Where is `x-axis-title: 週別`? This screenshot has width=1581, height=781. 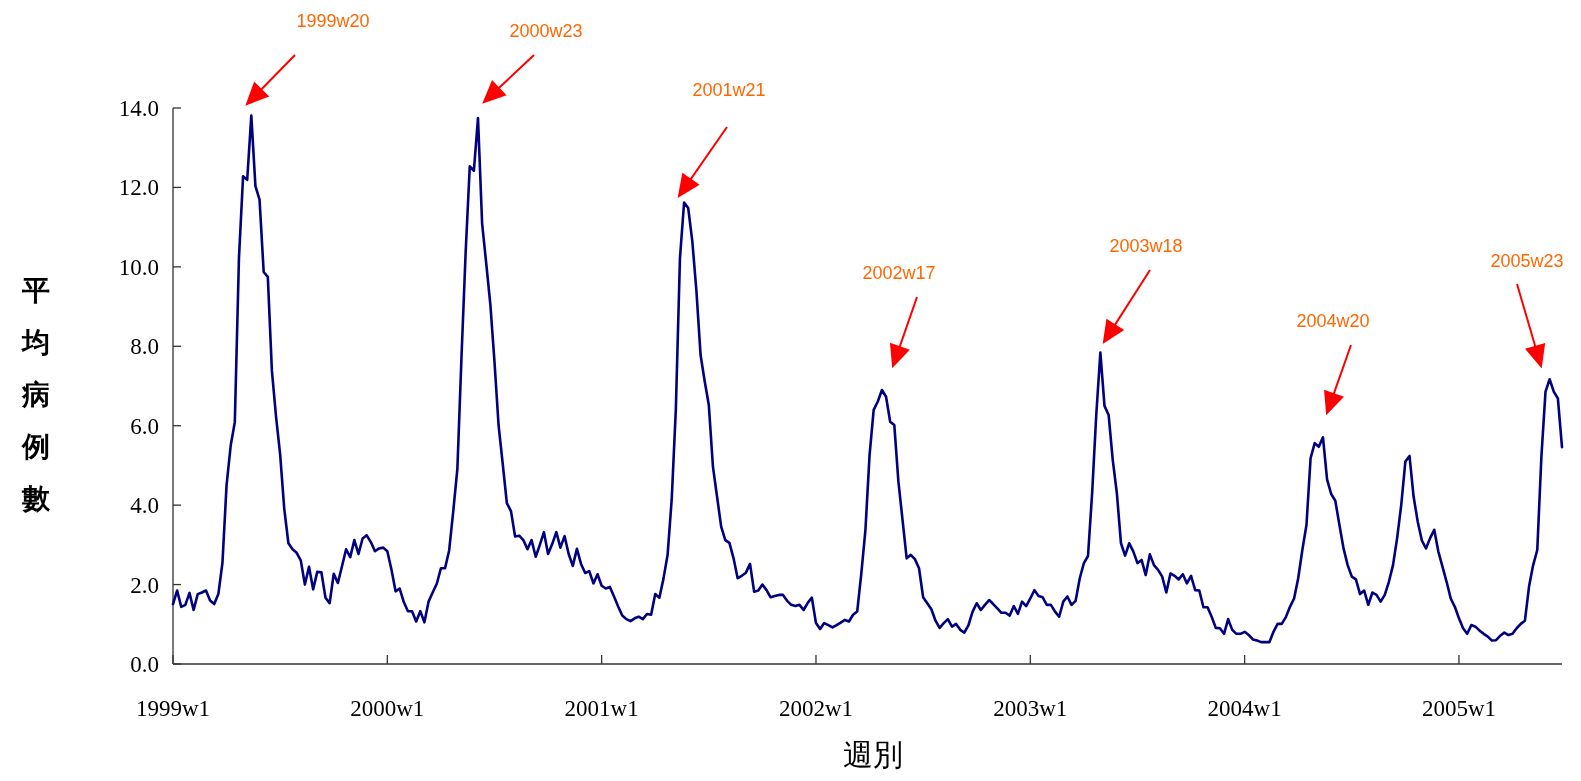
x-axis-title: 週別 is located at coordinates (872, 754).